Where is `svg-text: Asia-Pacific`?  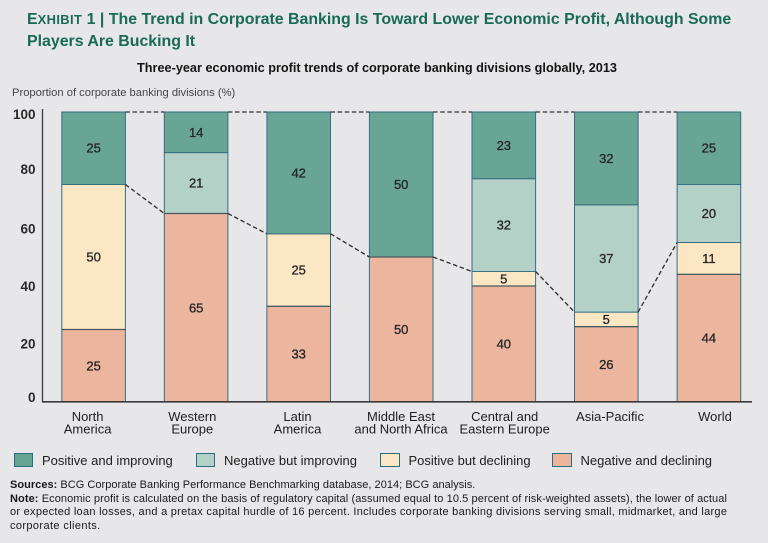
svg-text: Asia-Pacific is located at coordinates (610, 416).